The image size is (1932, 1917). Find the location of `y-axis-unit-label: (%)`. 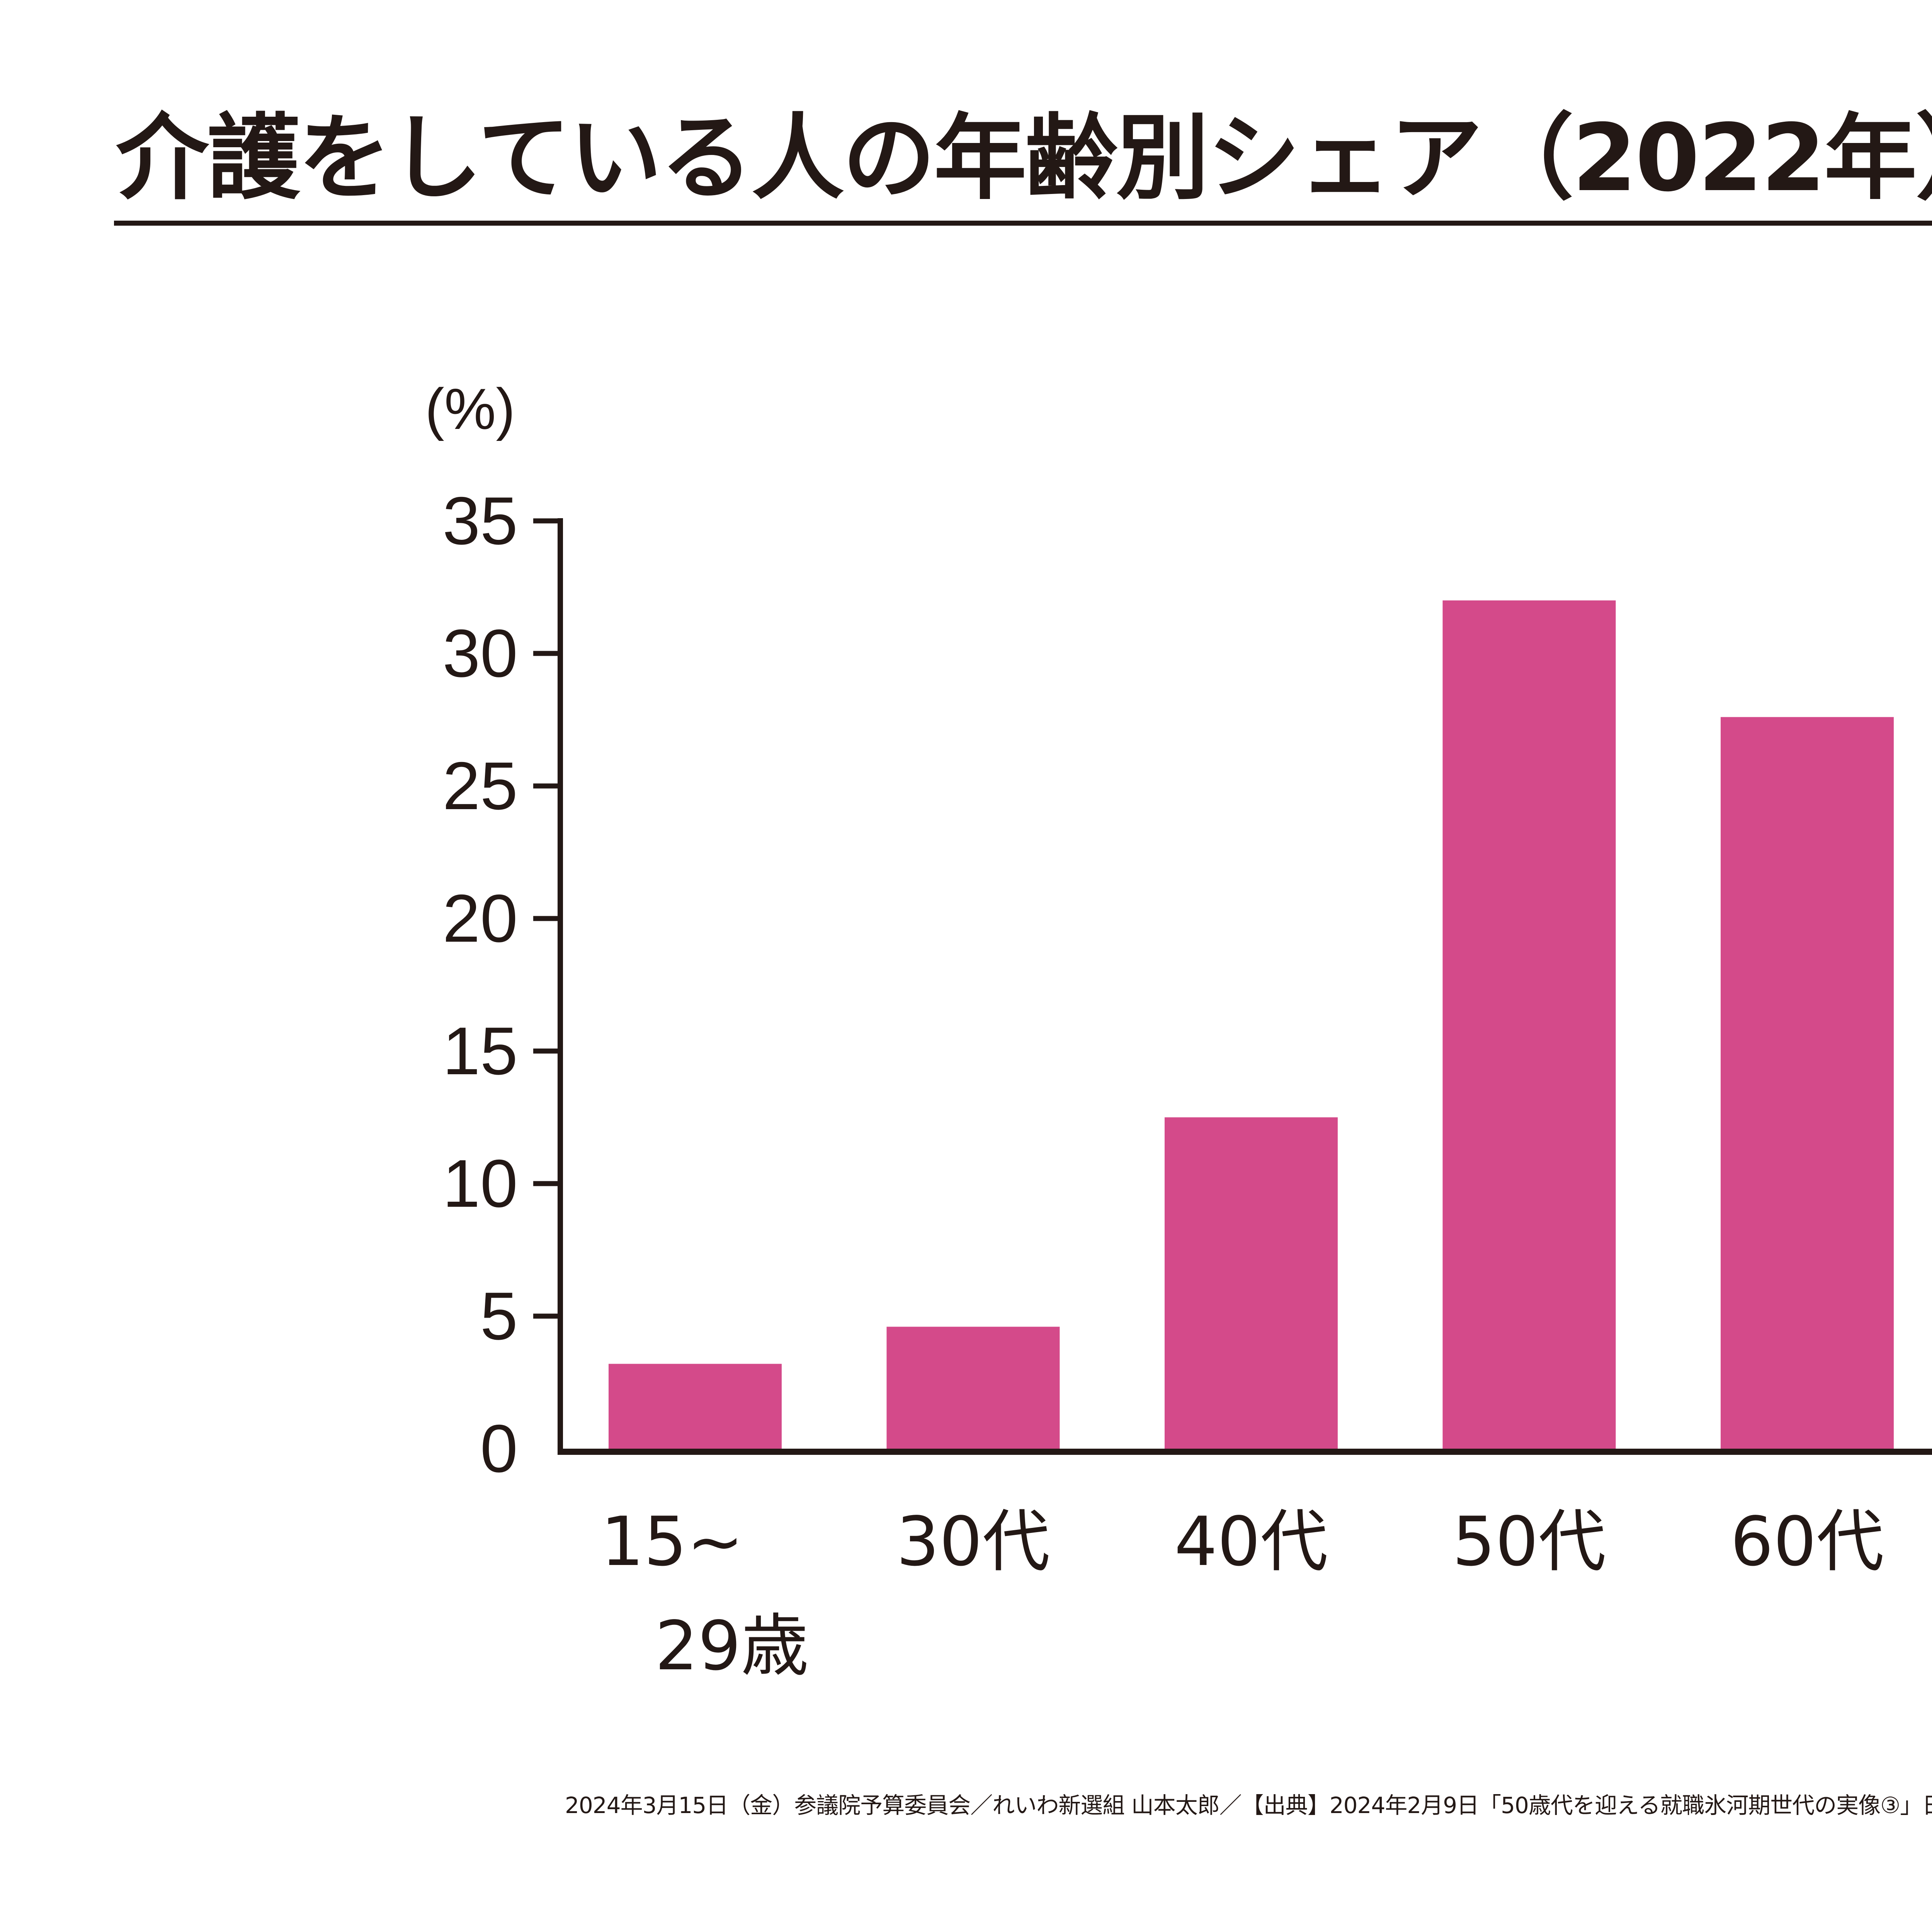

y-axis-unit-label: (%) is located at coordinates (470, 409).